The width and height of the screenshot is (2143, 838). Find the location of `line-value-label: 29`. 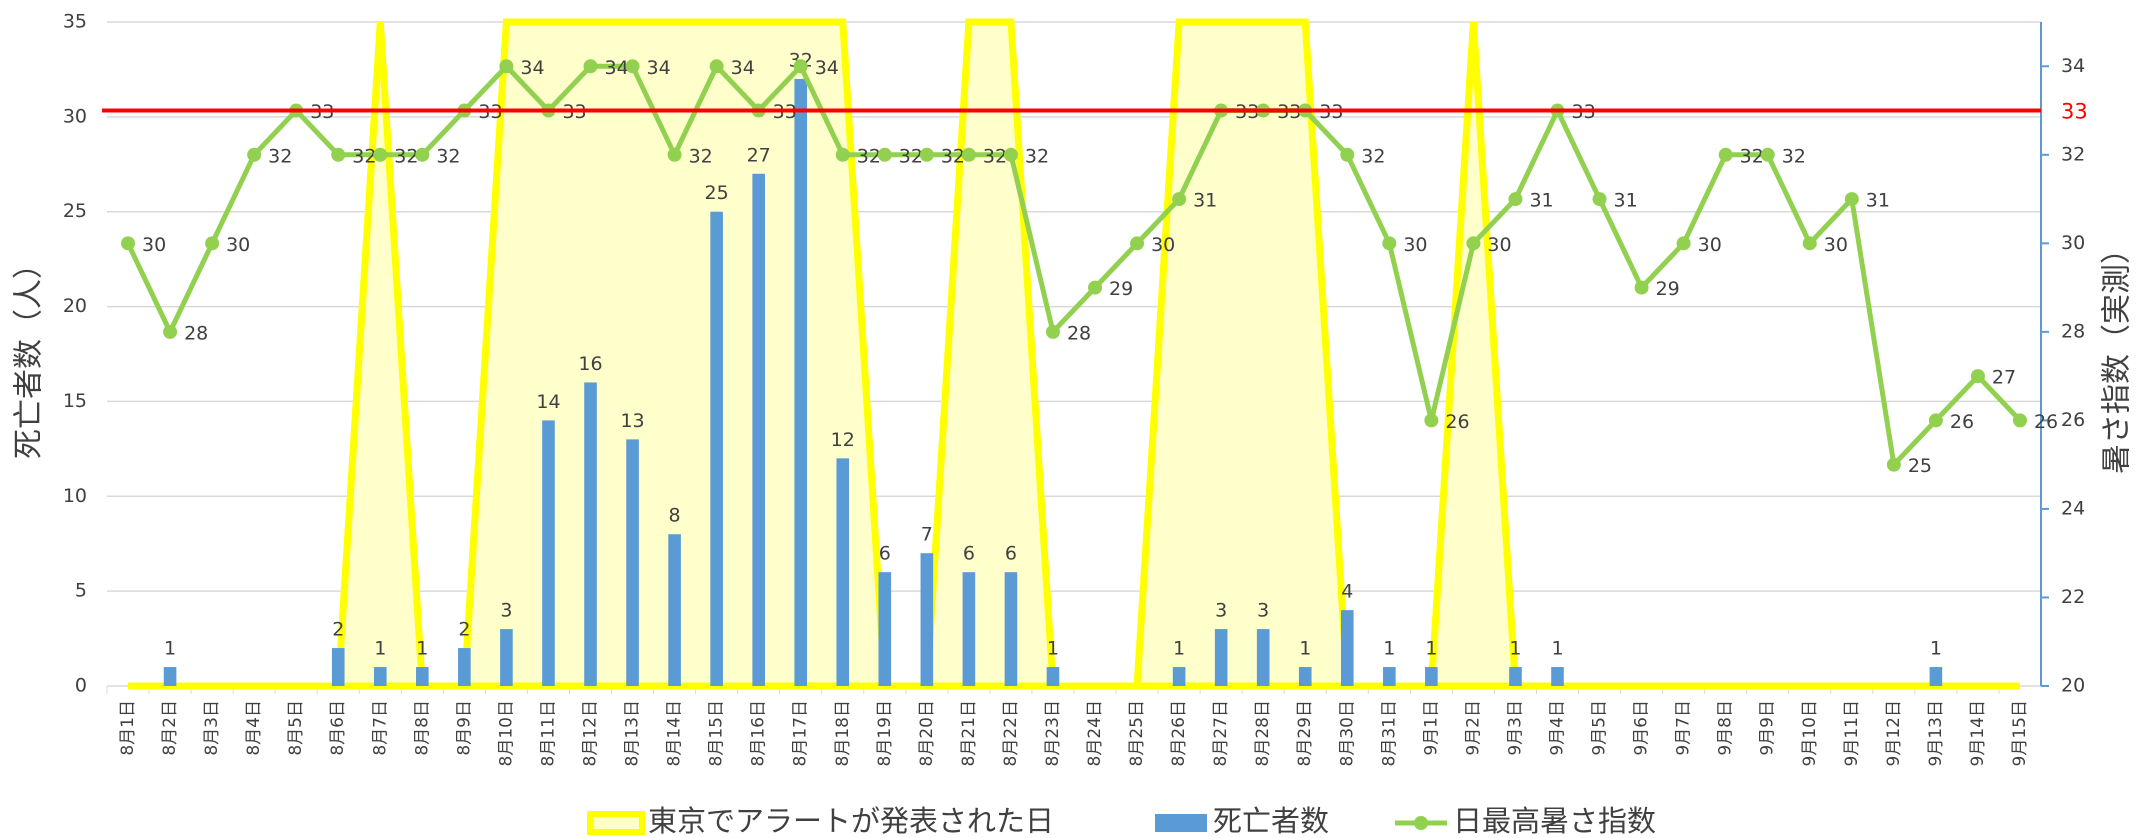

line-value-label: 29 is located at coordinates (1121, 289).